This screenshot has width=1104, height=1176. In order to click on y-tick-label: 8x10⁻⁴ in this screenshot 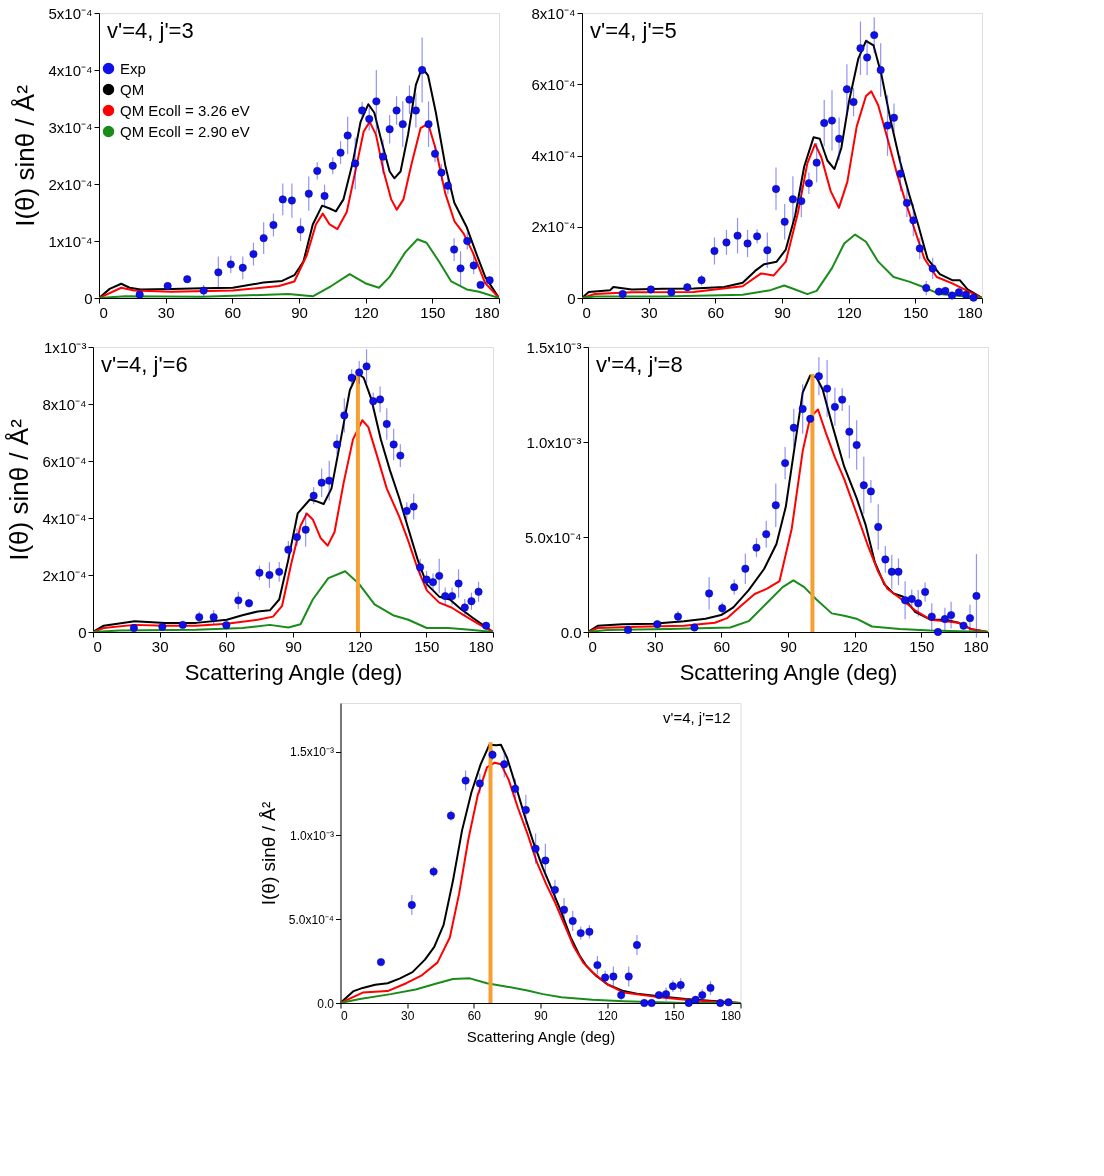, I will do `click(64, 404)`.